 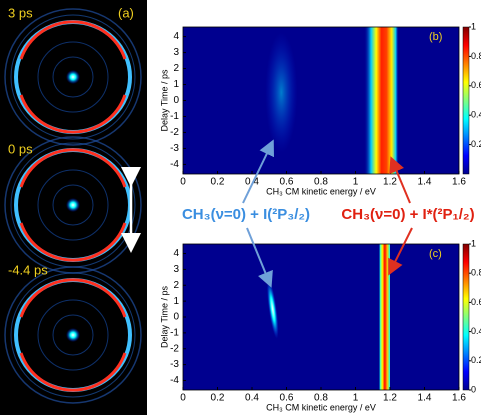 What do you see at coordinates (252, 398) in the screenshot?
I see `x-tick-label: 0.4` at bounding box center [252, 398].